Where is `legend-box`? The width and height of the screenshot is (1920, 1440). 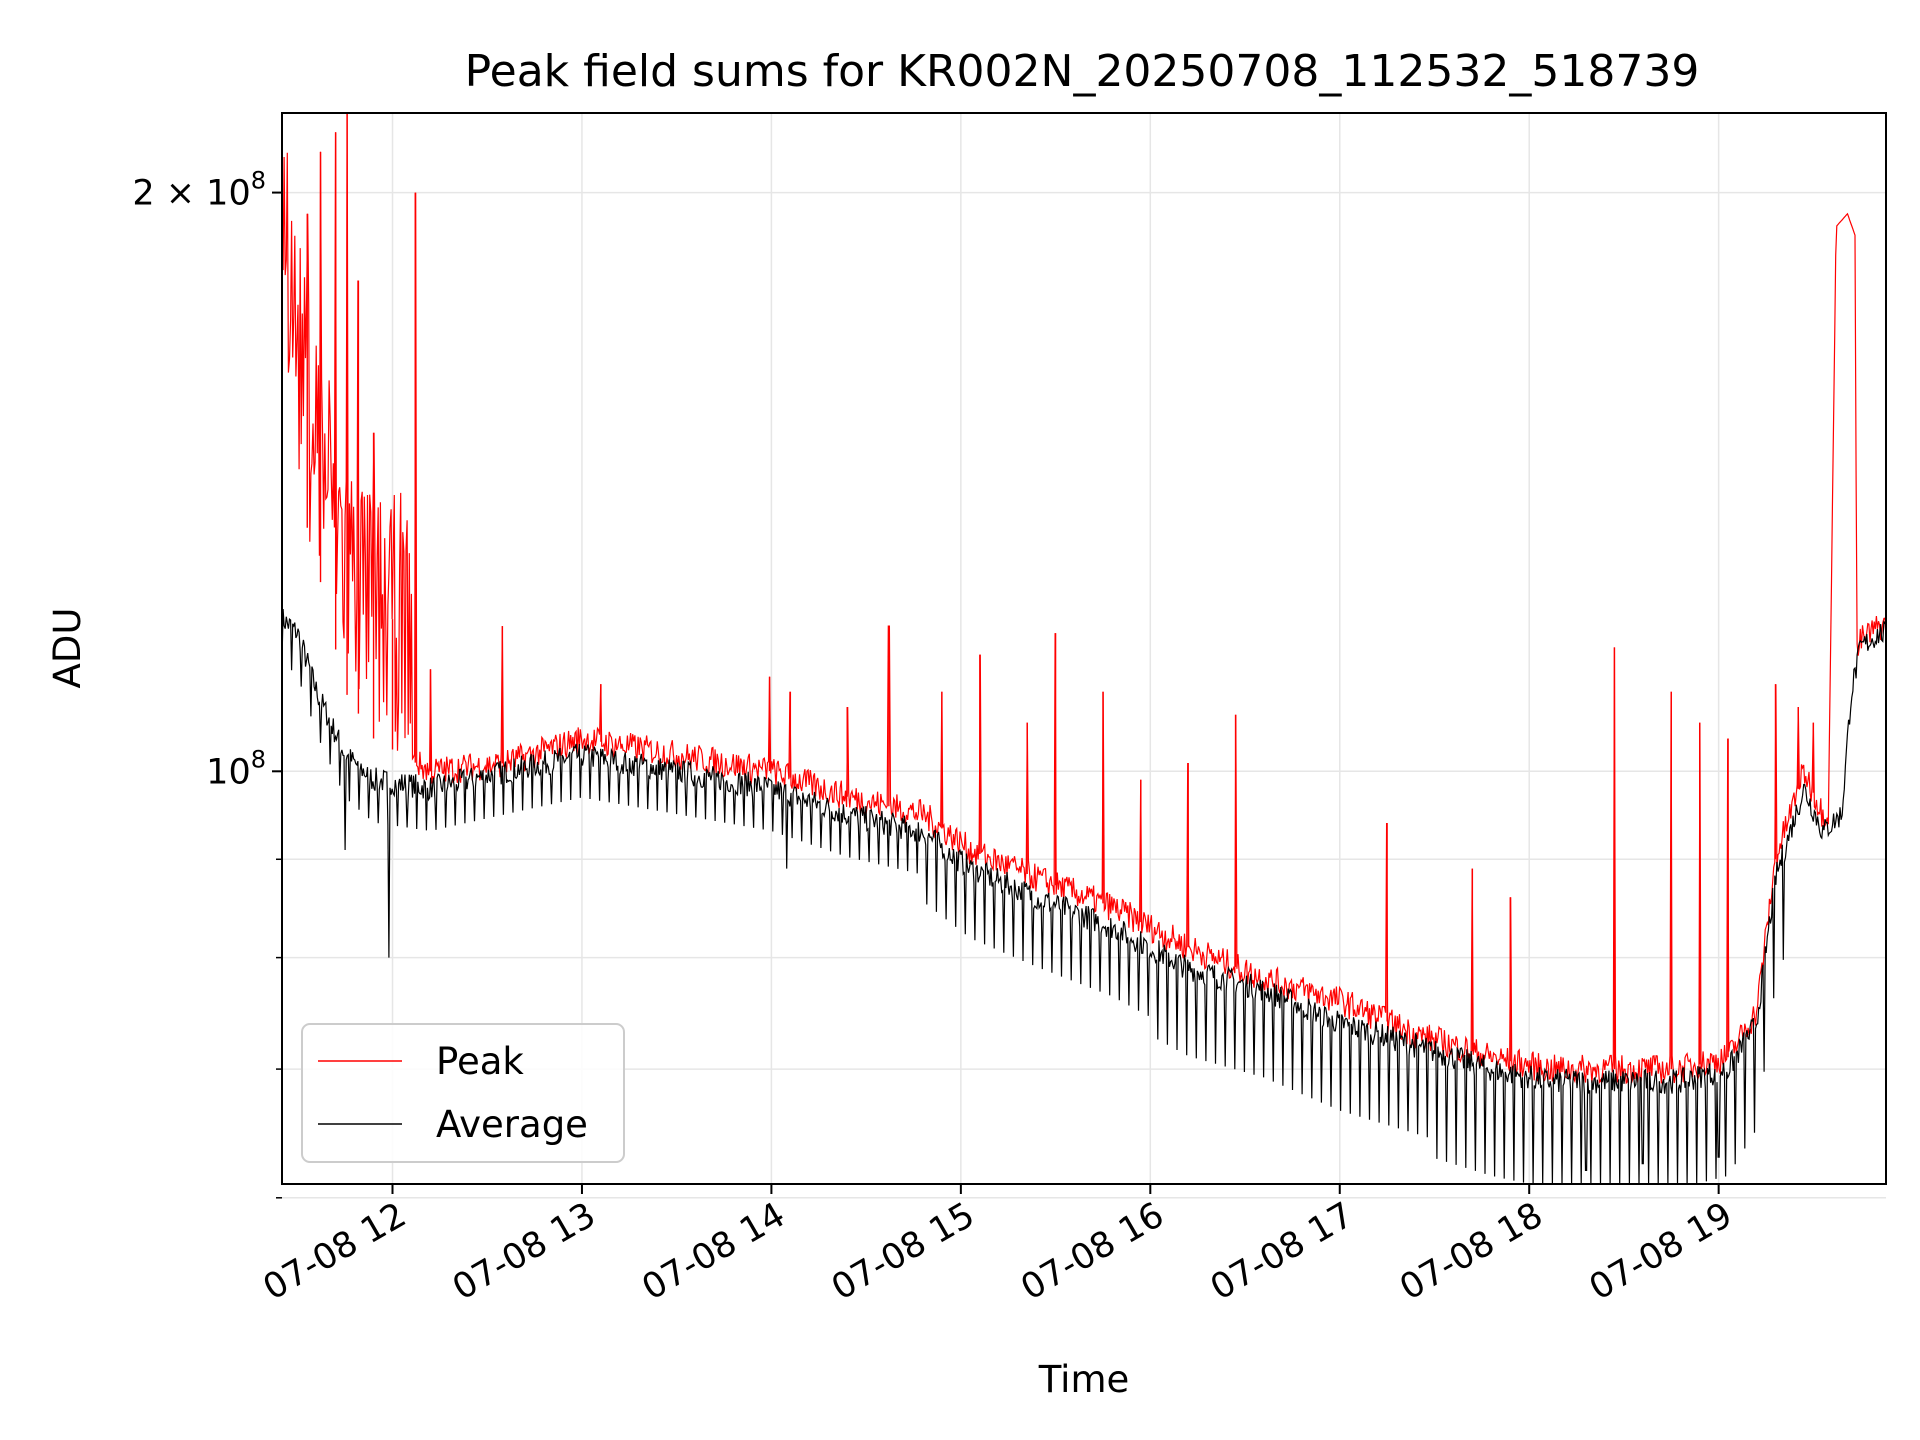
legend-box is located at coordinates (463, 1093).